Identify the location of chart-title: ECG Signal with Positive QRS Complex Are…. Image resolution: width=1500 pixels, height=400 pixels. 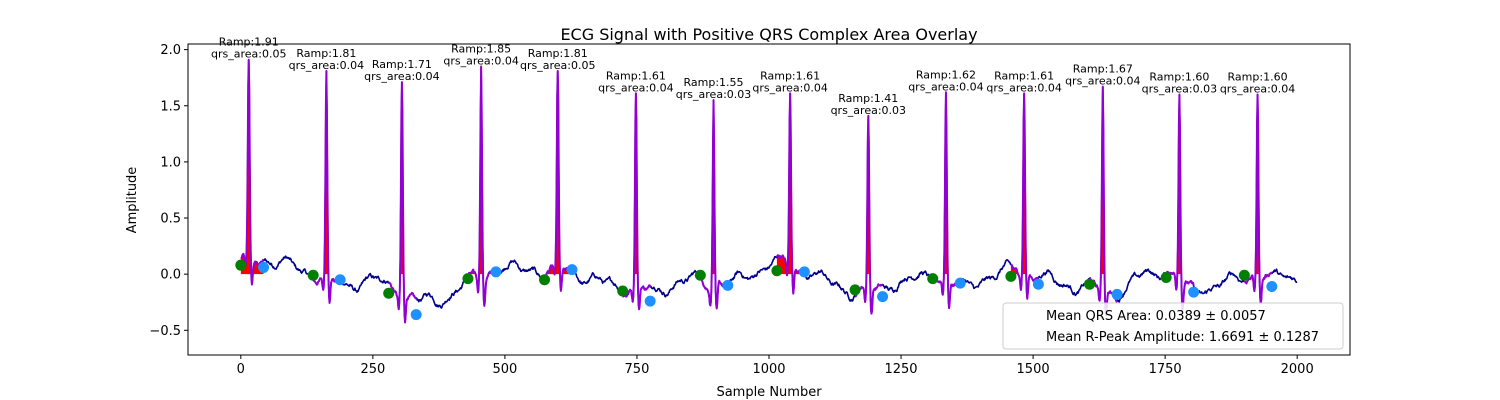
(768, 34).